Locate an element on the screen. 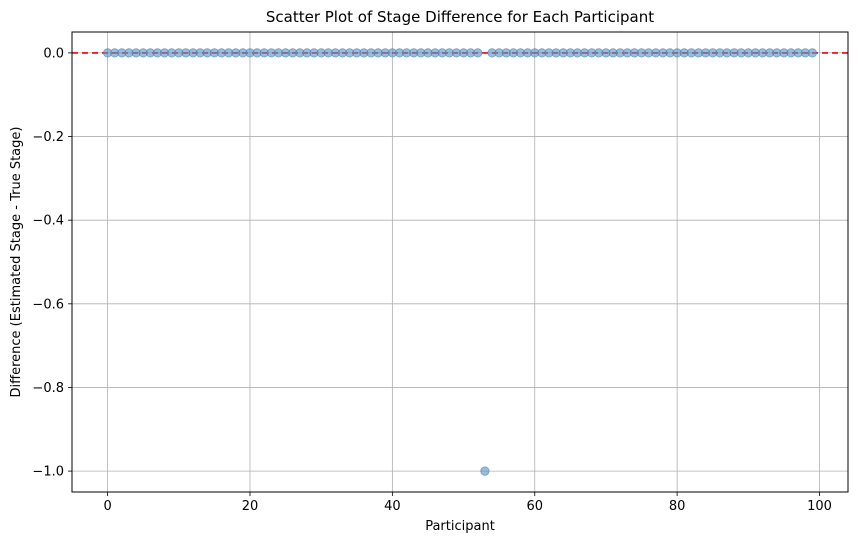 This screenshot has height=545, width=858. y-tick-label: −0.4 is located at coordinates (48, 221).